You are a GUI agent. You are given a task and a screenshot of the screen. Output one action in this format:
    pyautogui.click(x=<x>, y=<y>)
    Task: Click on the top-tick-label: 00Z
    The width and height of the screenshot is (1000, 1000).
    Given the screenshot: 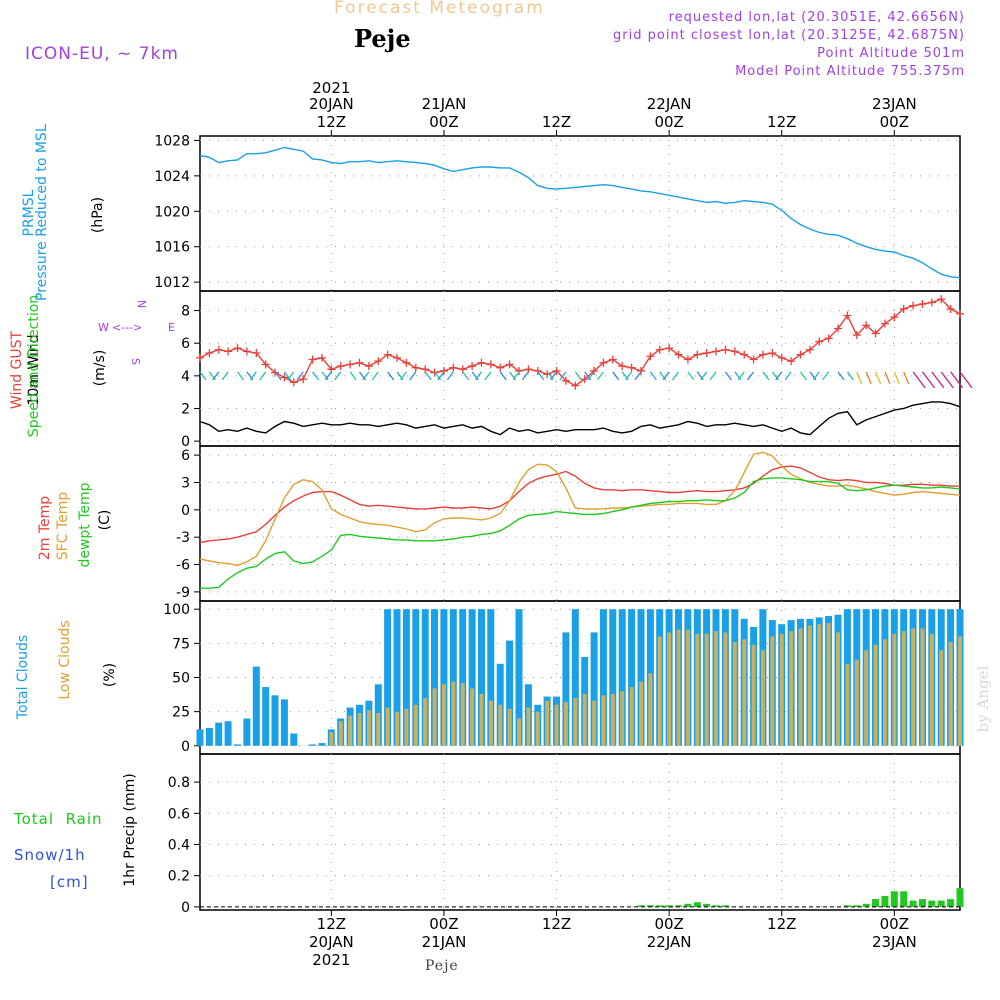 What is the action you would take?
    pyautogui.click(x=668, y=122)
    